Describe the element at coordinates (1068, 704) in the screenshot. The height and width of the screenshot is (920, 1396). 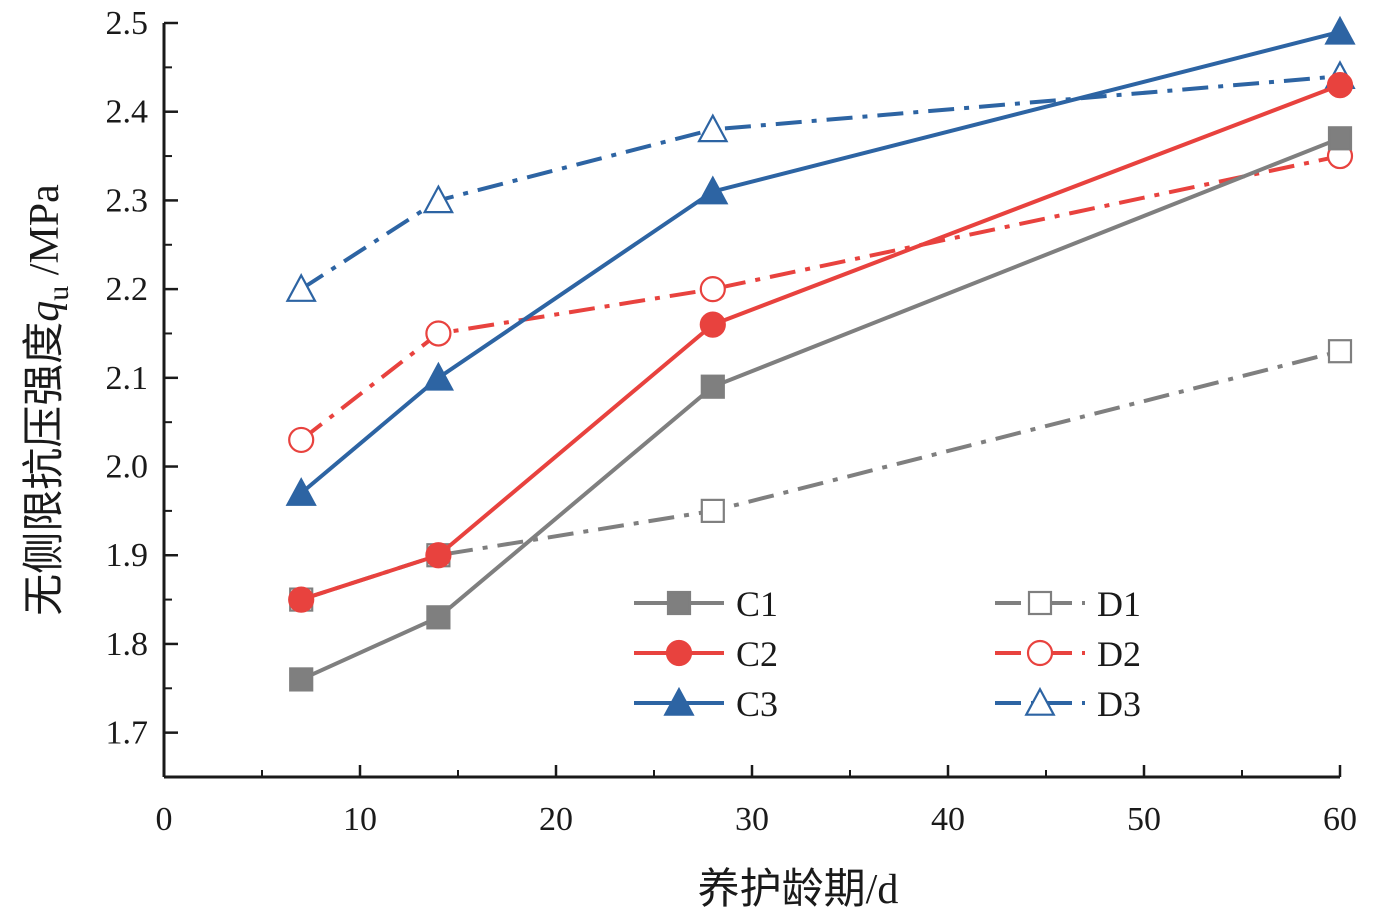
I see `legend-item-D3: D3` at that location.